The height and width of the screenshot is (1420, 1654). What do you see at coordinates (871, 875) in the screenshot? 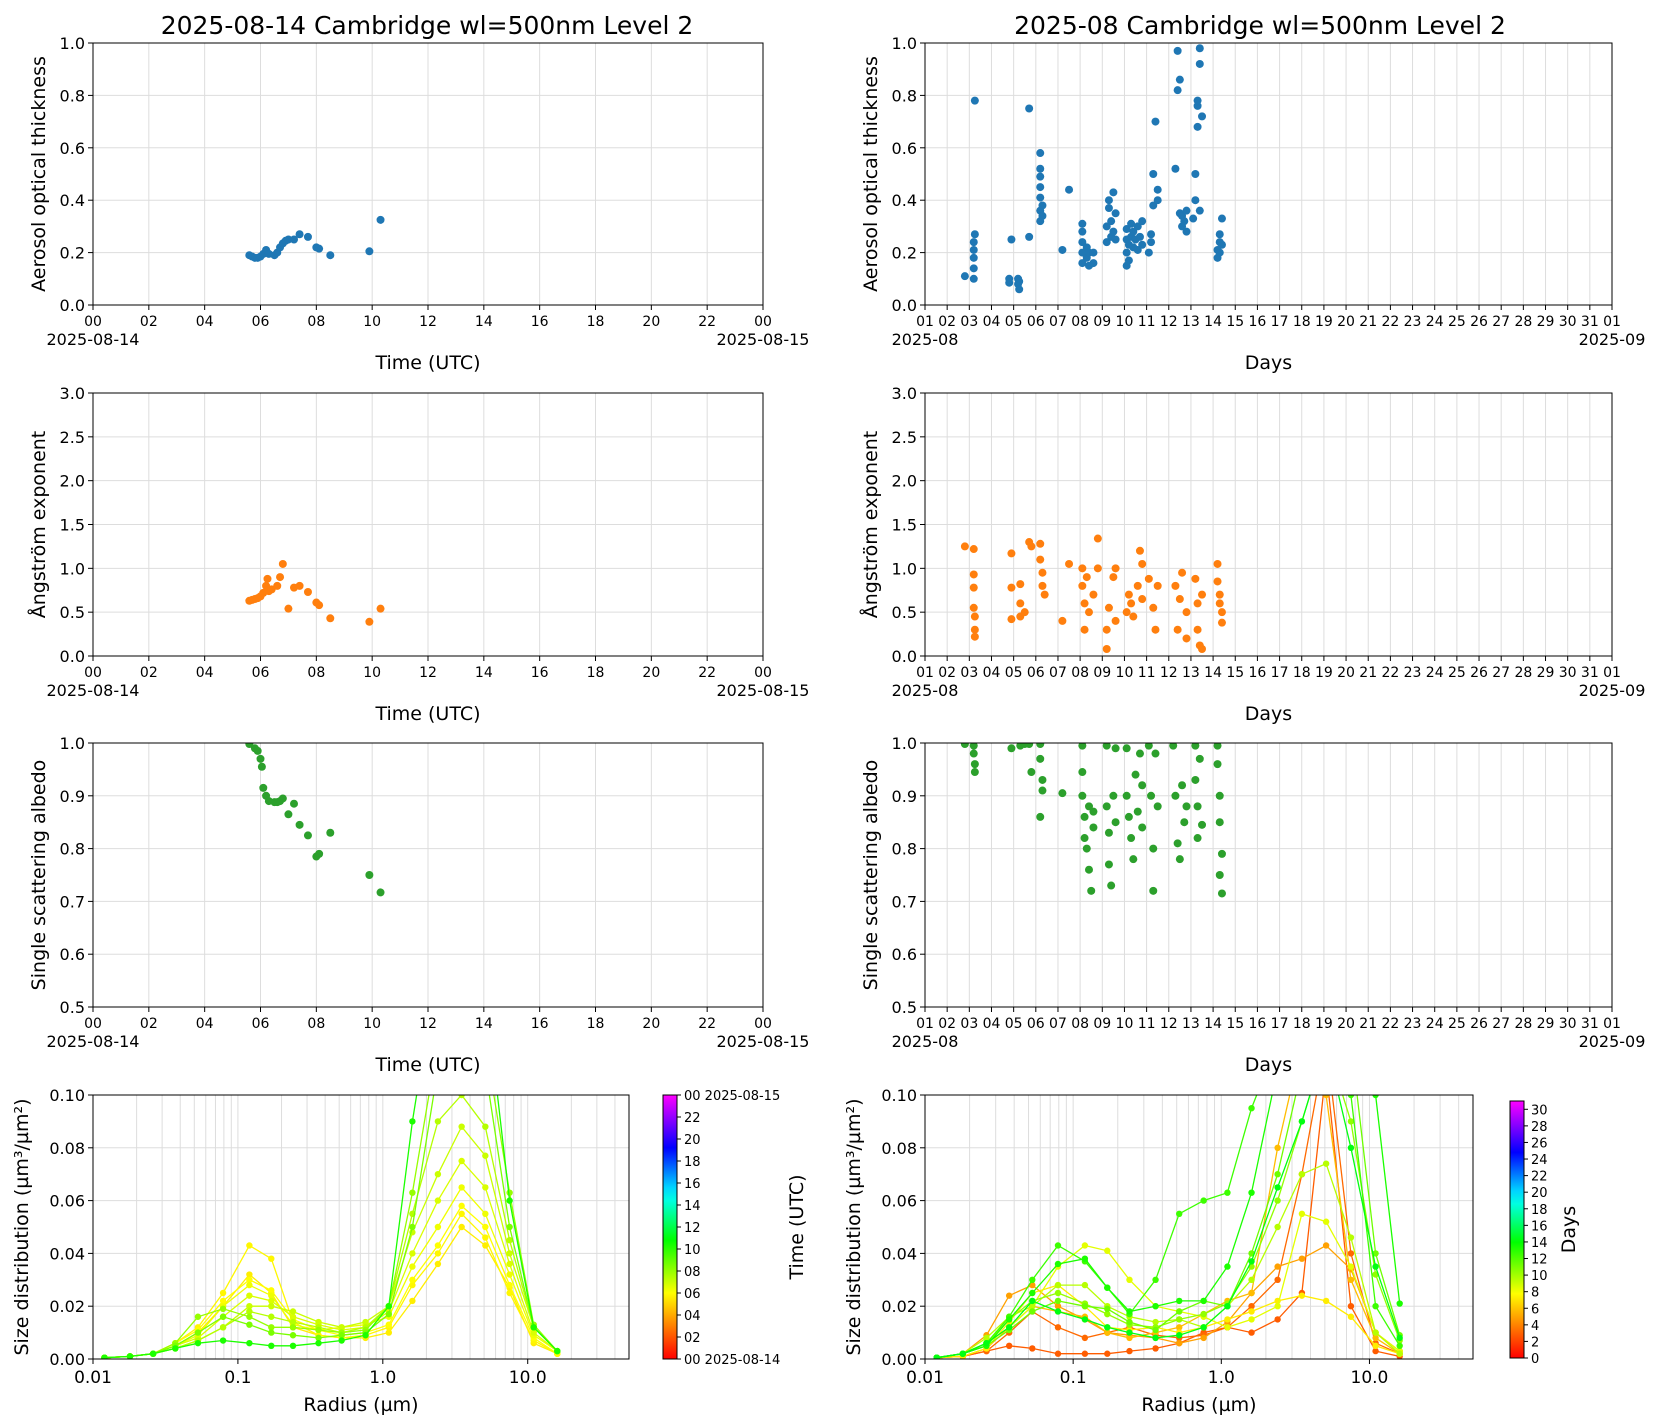
I see `y-axis-label: Single scattering albedo` at bounding box center [871, 875].